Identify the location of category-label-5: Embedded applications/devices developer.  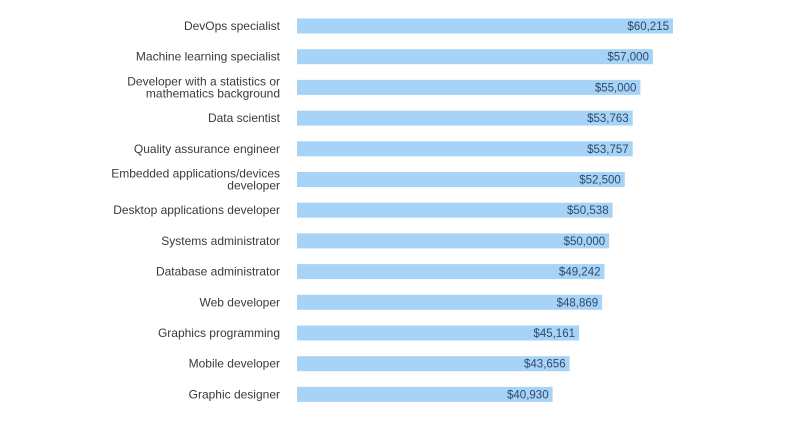
(195, 180).